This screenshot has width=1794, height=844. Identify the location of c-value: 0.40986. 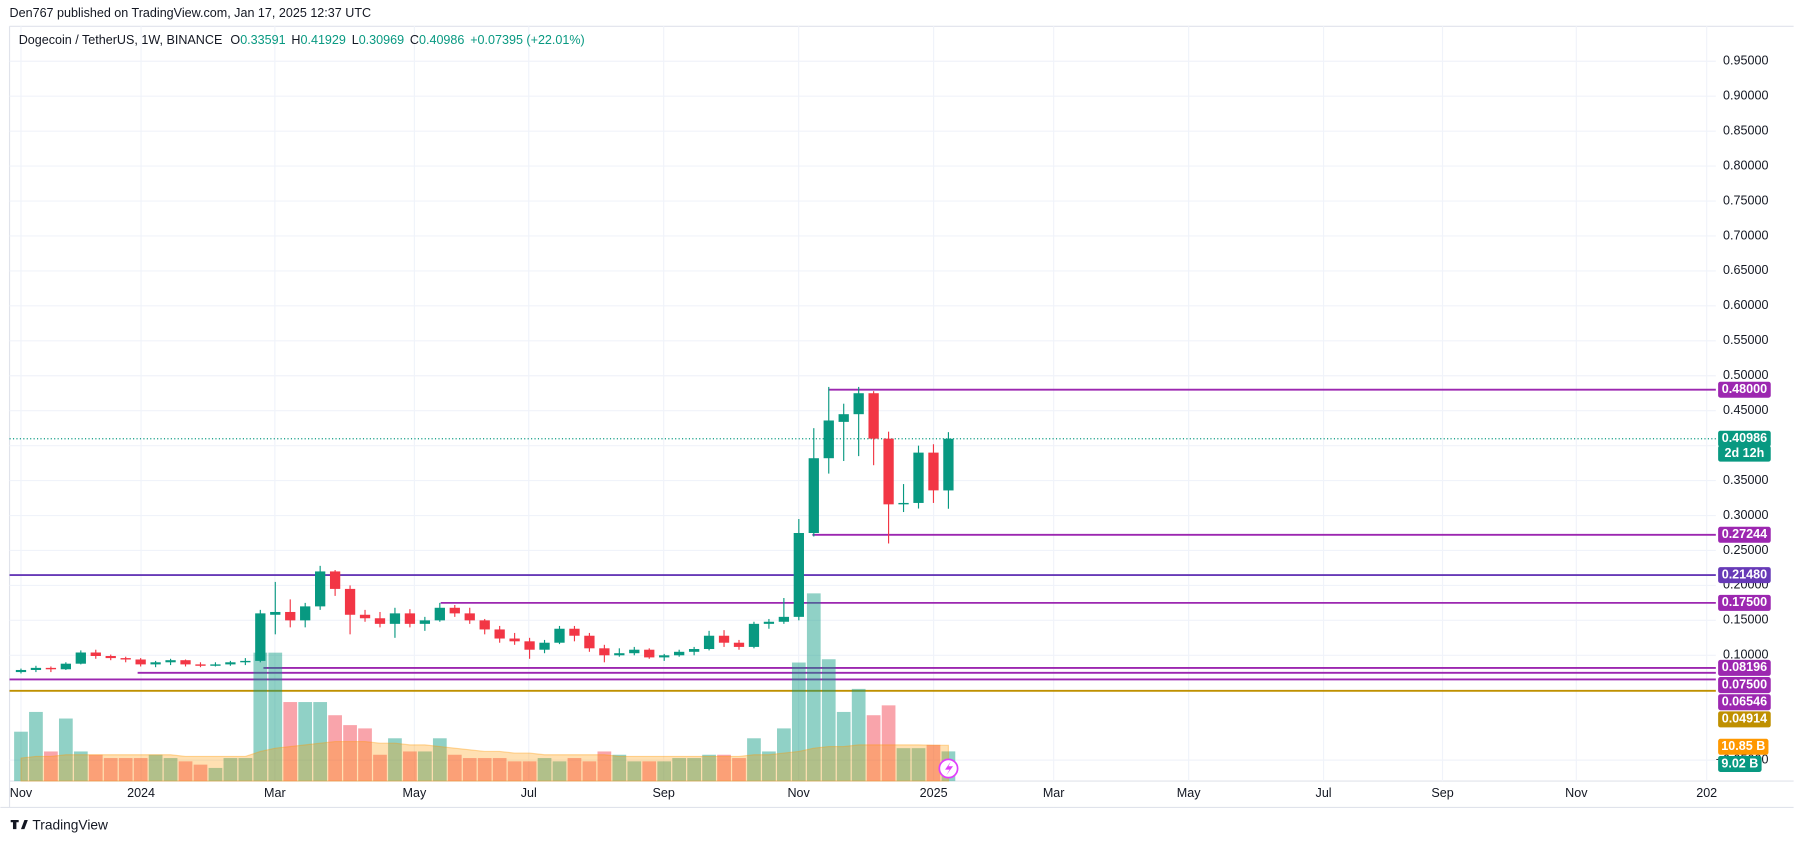
(441, 40).